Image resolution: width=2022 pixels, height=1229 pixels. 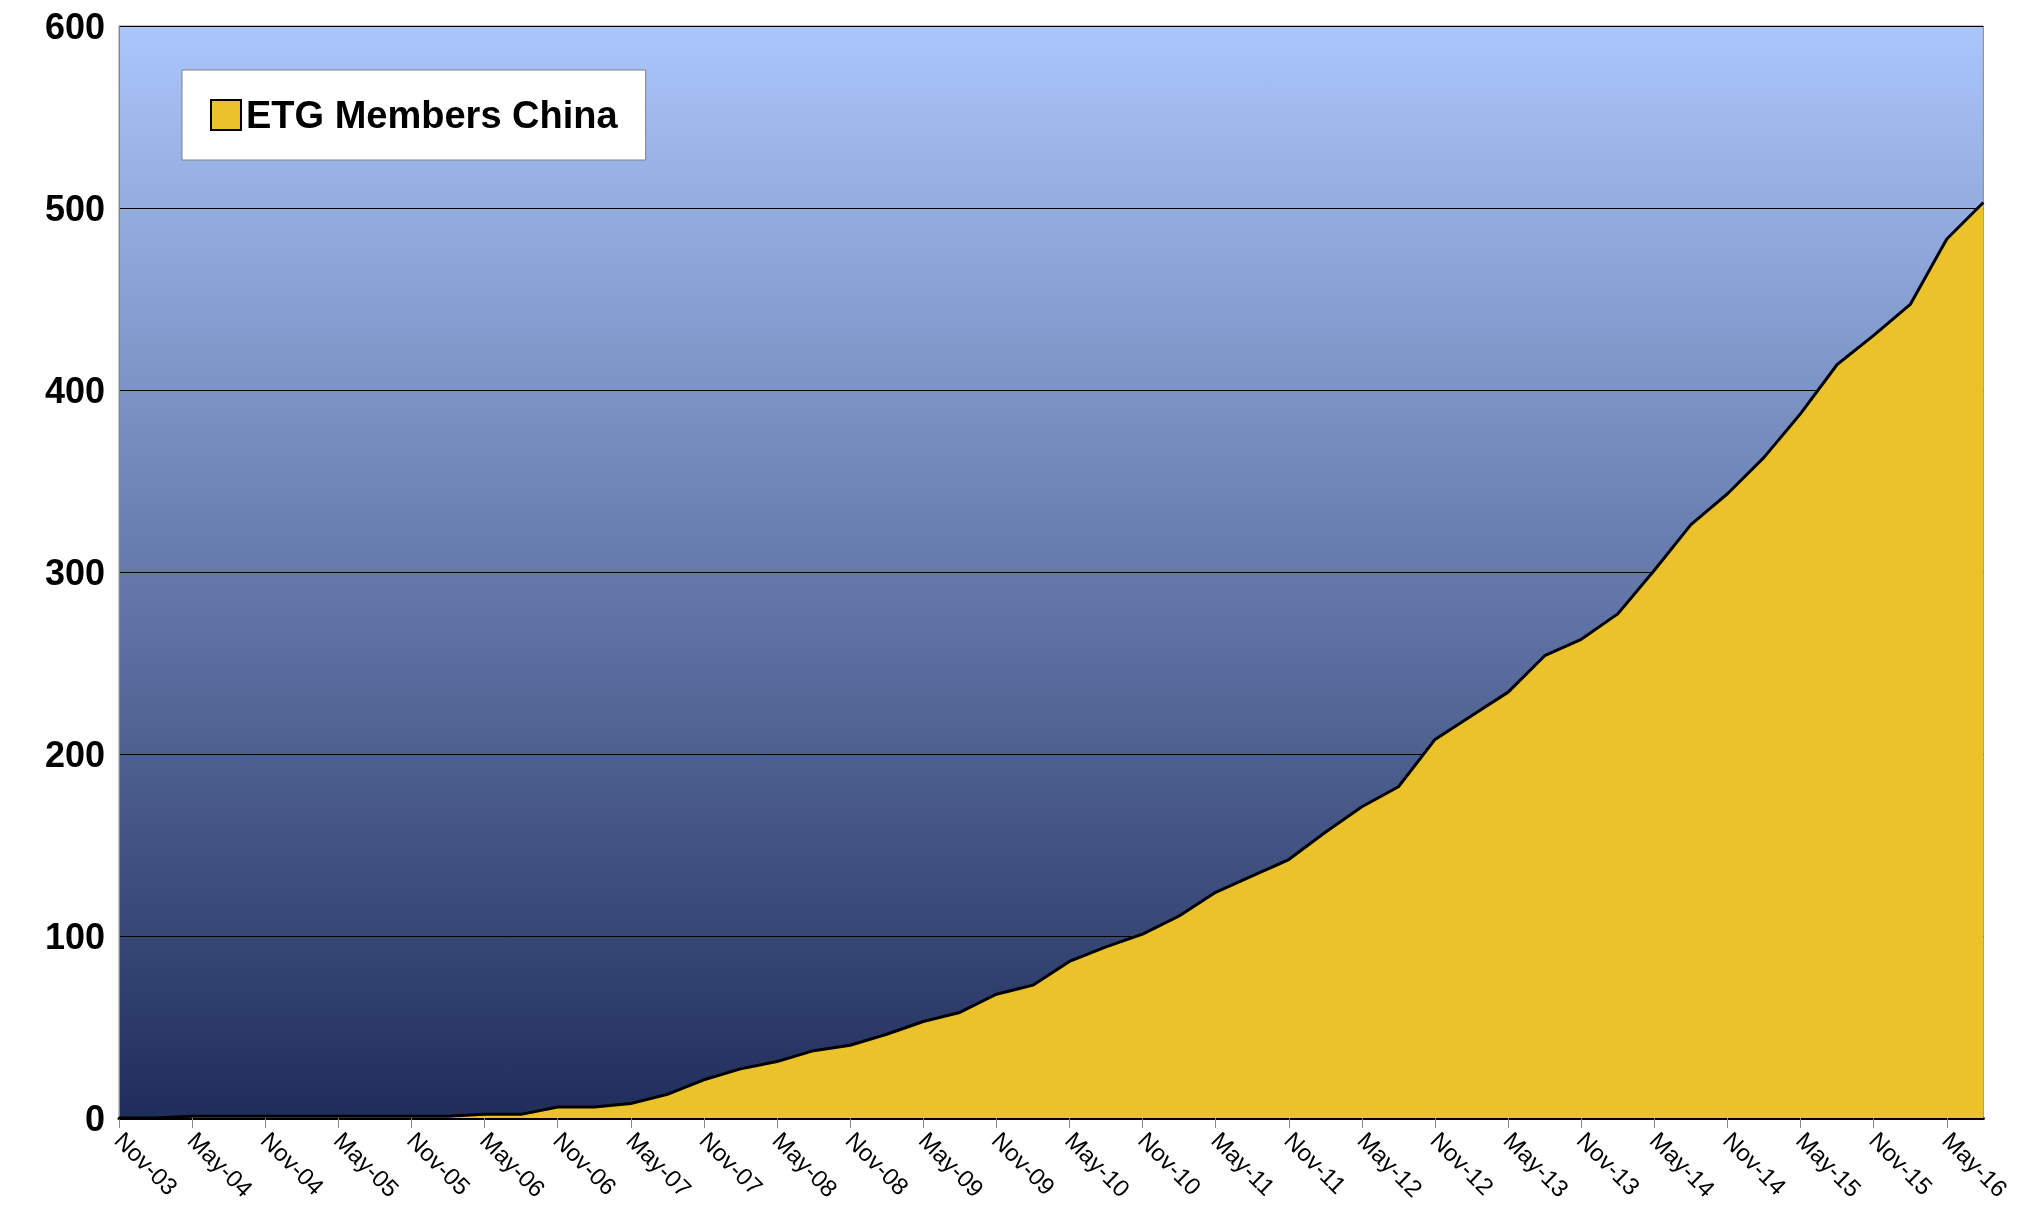 What do you see at coordinates (432, 115) in the screenshot?
I see `legend-label: ETG Members China` at bounding box center [432, 115].